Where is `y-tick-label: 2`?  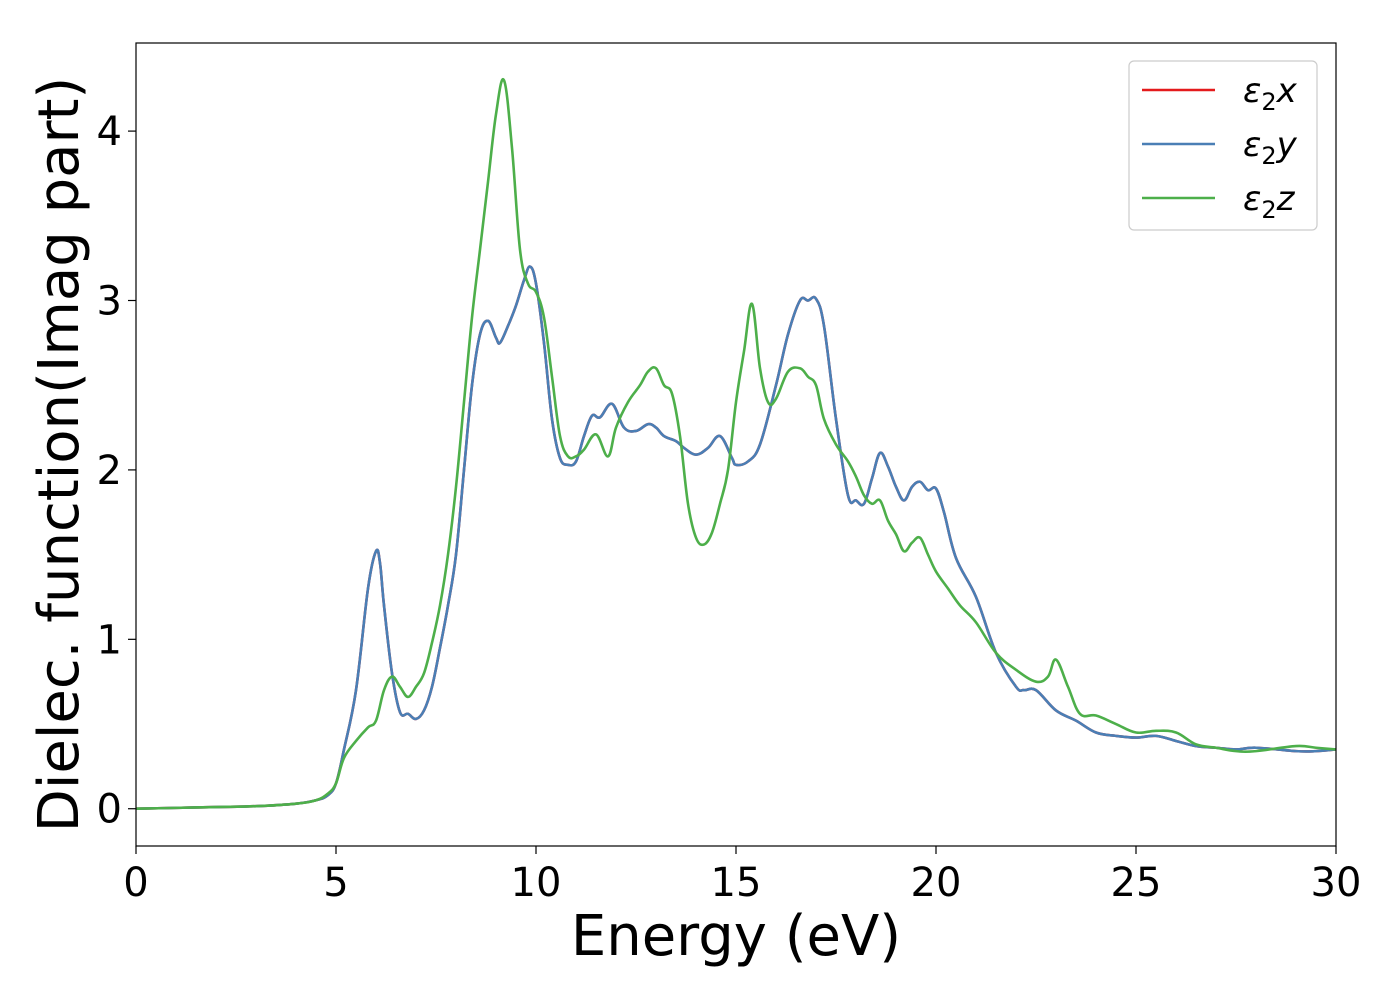 y-tick-label: 2 is located at coordinates (109, 471).